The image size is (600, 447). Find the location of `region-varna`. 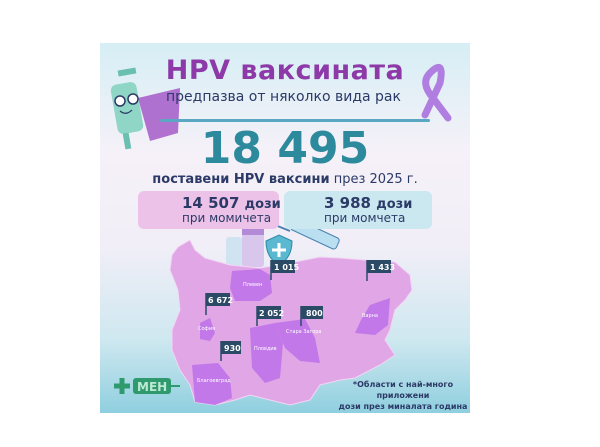

region-varna is located at coordinates (372, 316).